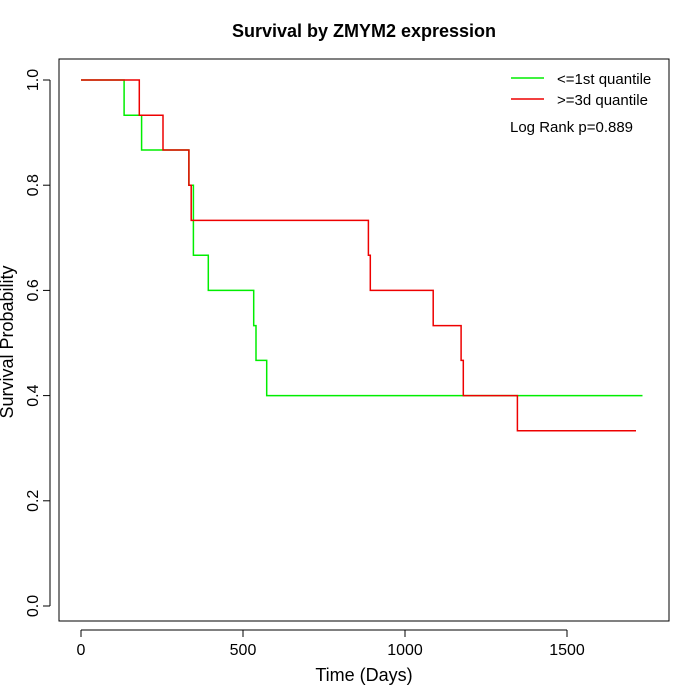 Image resolution: width=700 pixels, height=700 pixels. What do you see at coordinates (33, 395) in the screenshot?
I see `y-tick-label: 0.4` at bounding box center [33, 395].